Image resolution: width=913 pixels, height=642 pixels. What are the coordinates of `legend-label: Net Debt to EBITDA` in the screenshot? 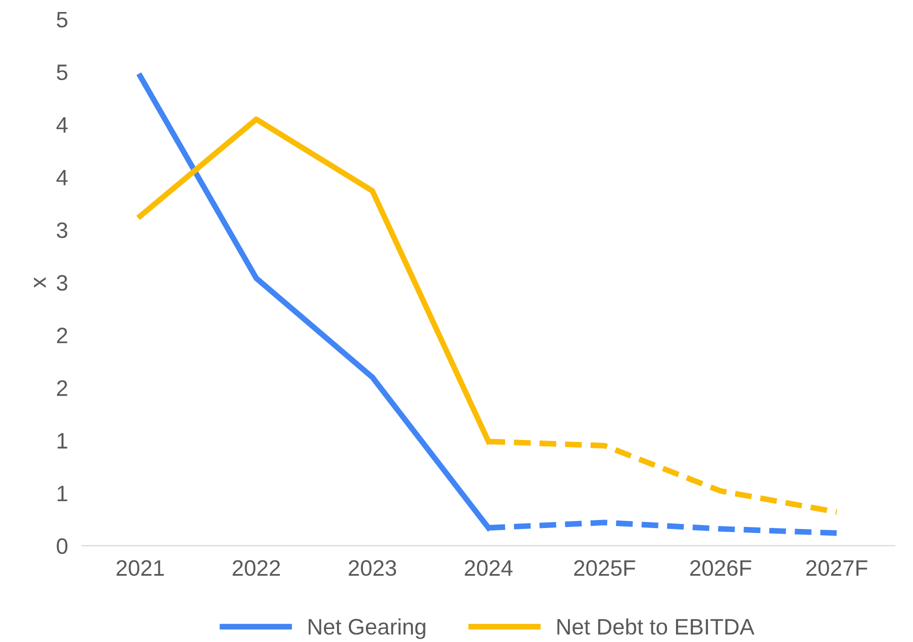 It's located at (655, 626).